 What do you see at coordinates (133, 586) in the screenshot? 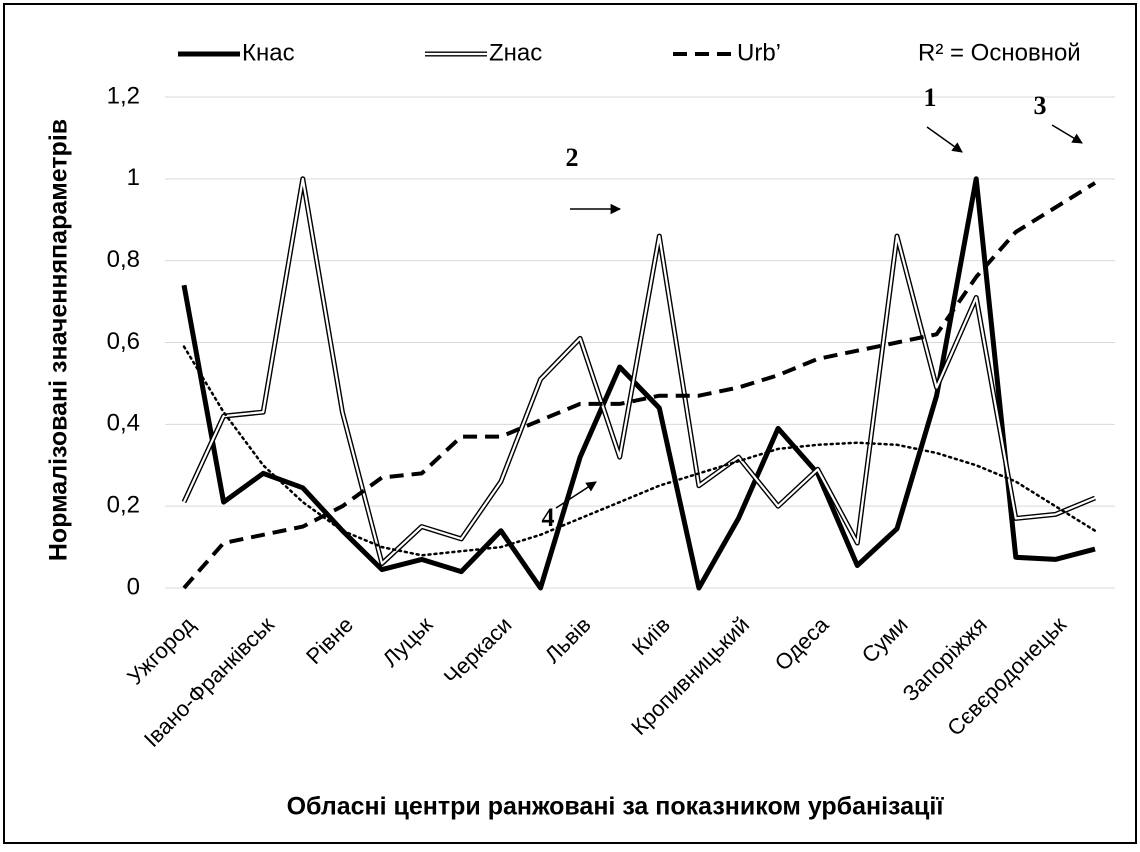
I see `y-tick-label: 0` at bounding box center [133, 586].